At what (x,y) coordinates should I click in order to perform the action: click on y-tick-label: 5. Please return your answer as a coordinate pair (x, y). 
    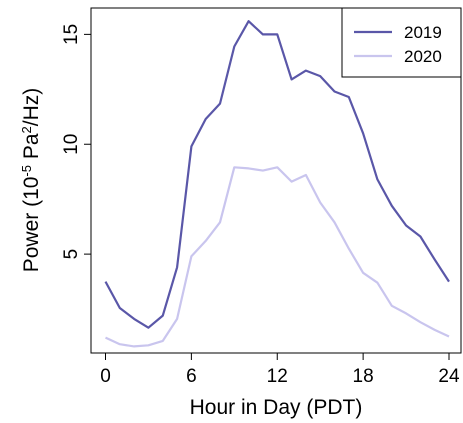
    Looking at the image, I should click on (71, 254).